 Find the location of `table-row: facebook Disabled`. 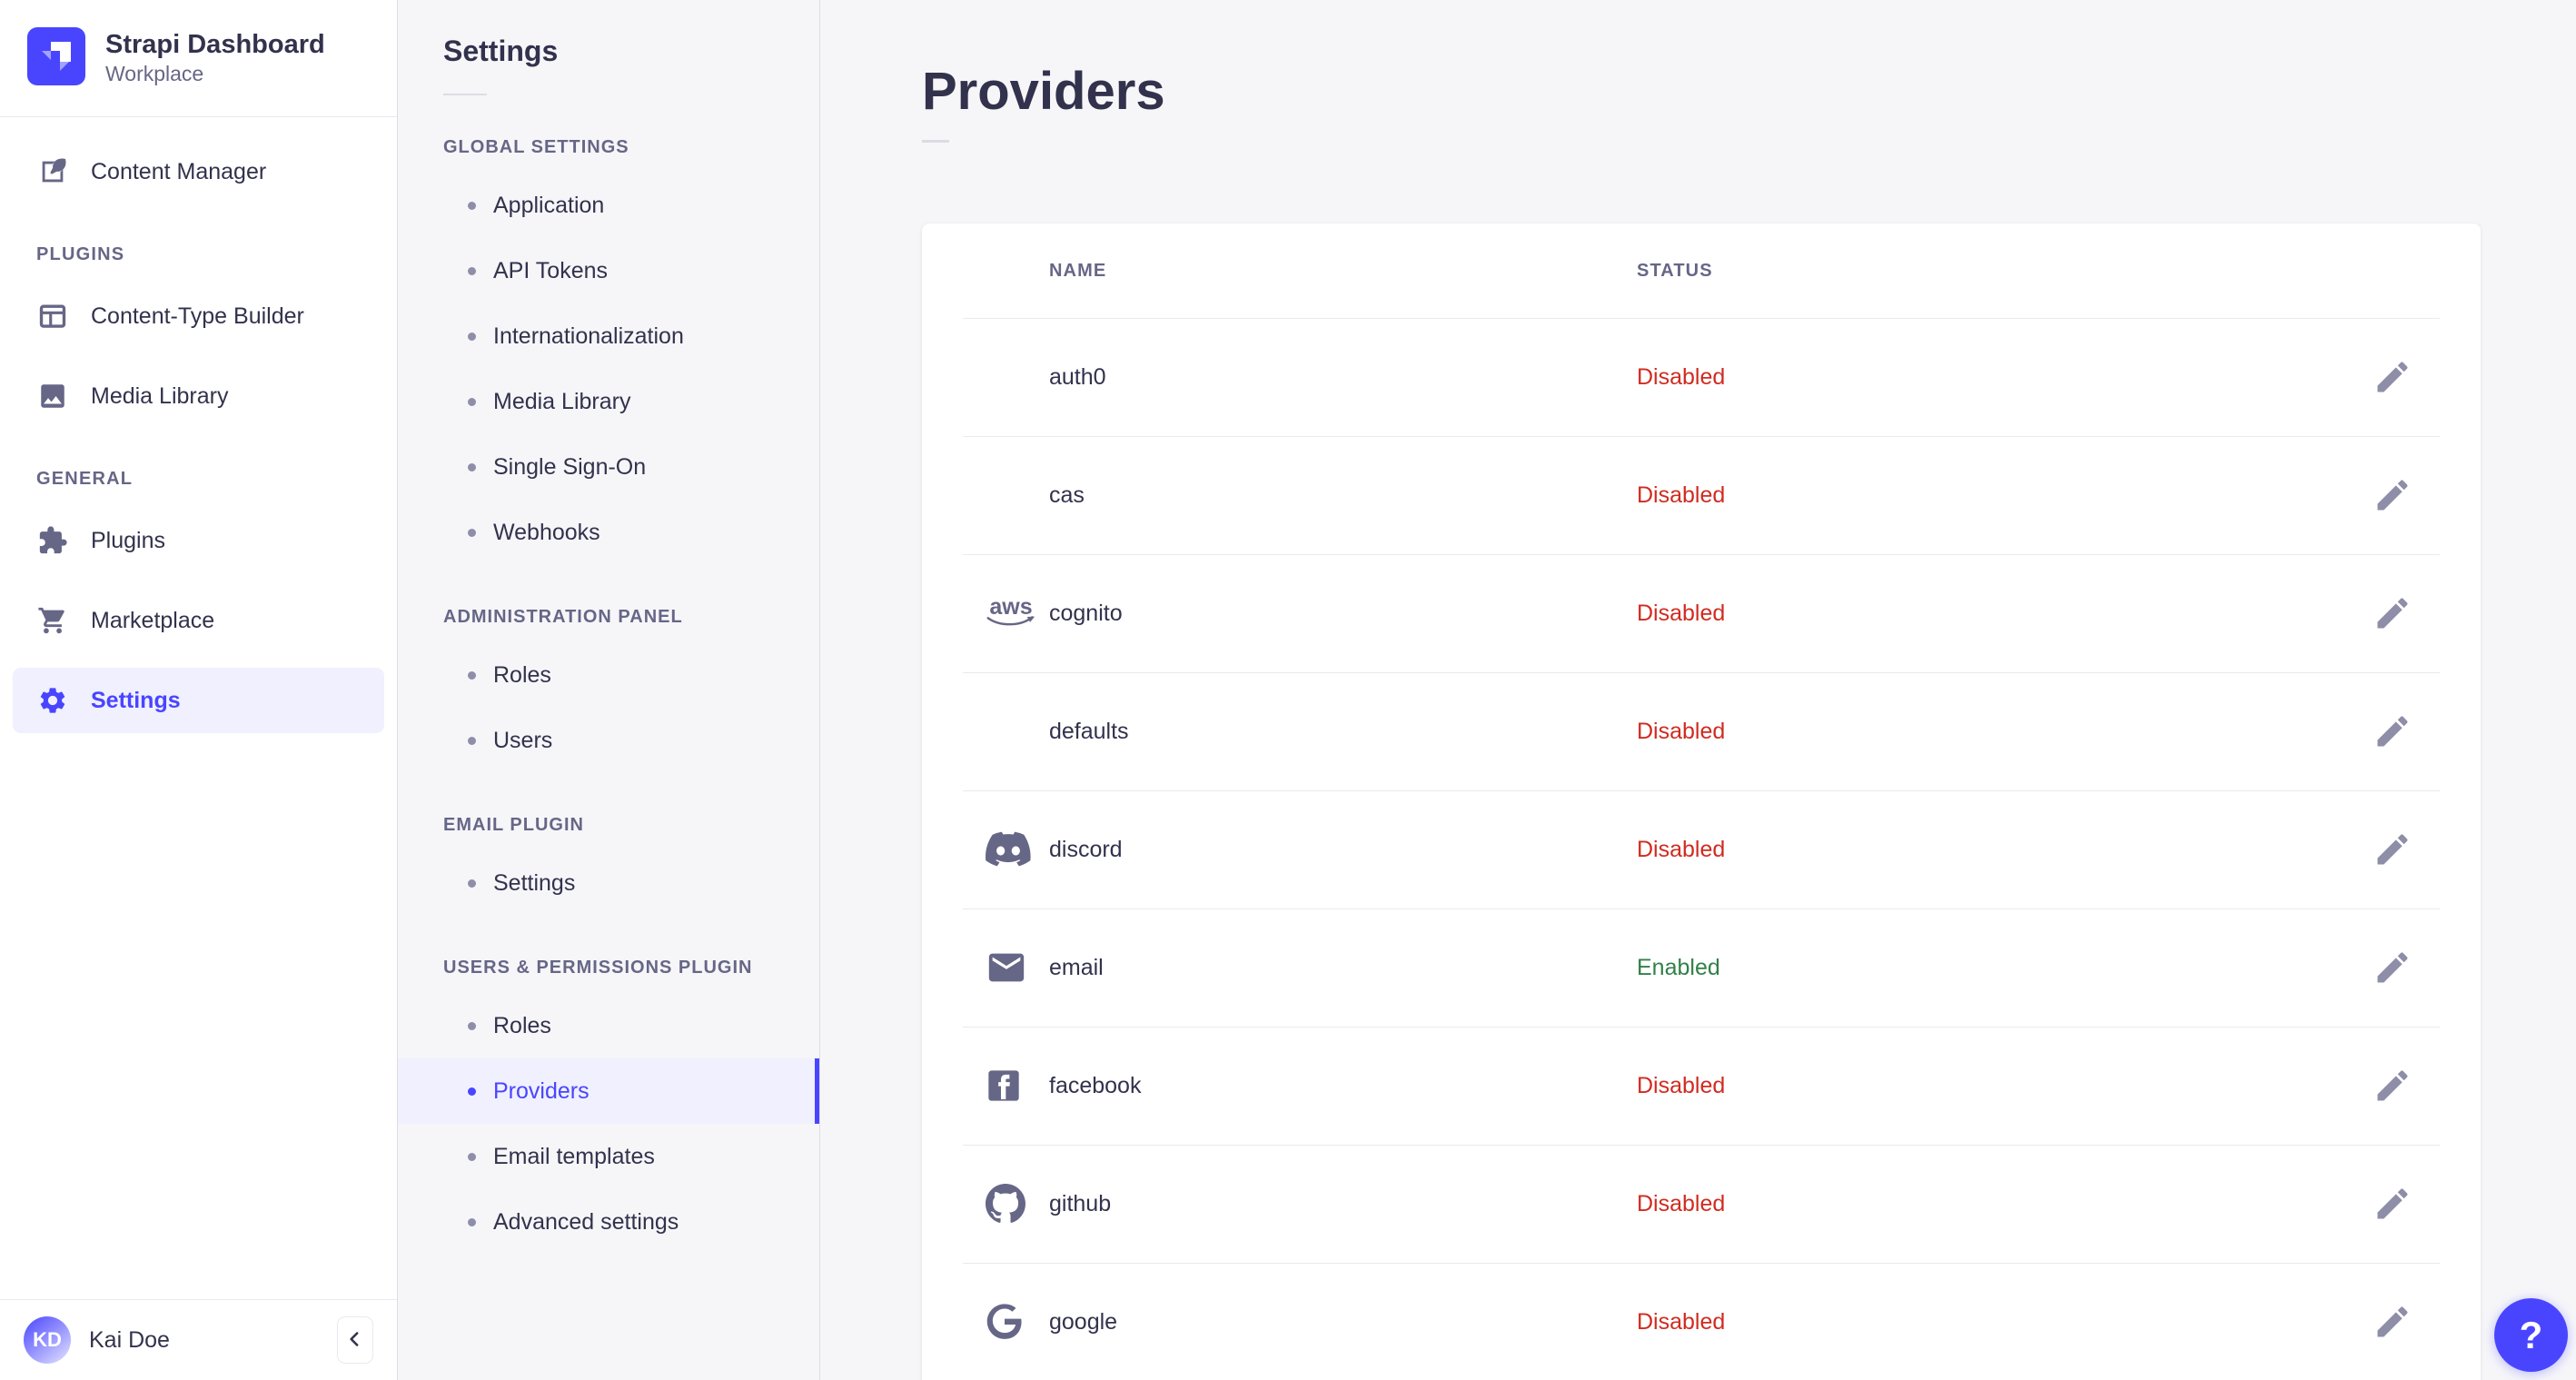

table-row: facebook Disabled is located at coordinates (1701, 1086).